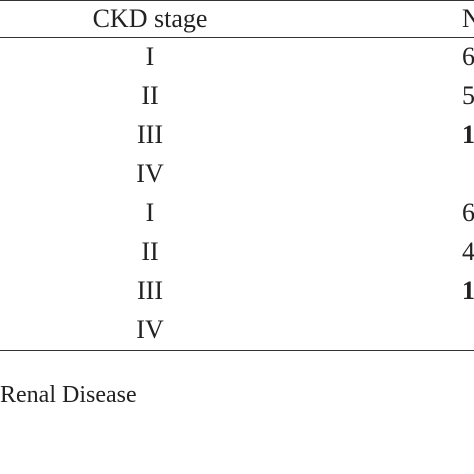 The image size is (474, 474). What do you see at coordinates (237, 350) in the screenshot?
I see `table-bottom-rule` at bounding box center [237, 350].